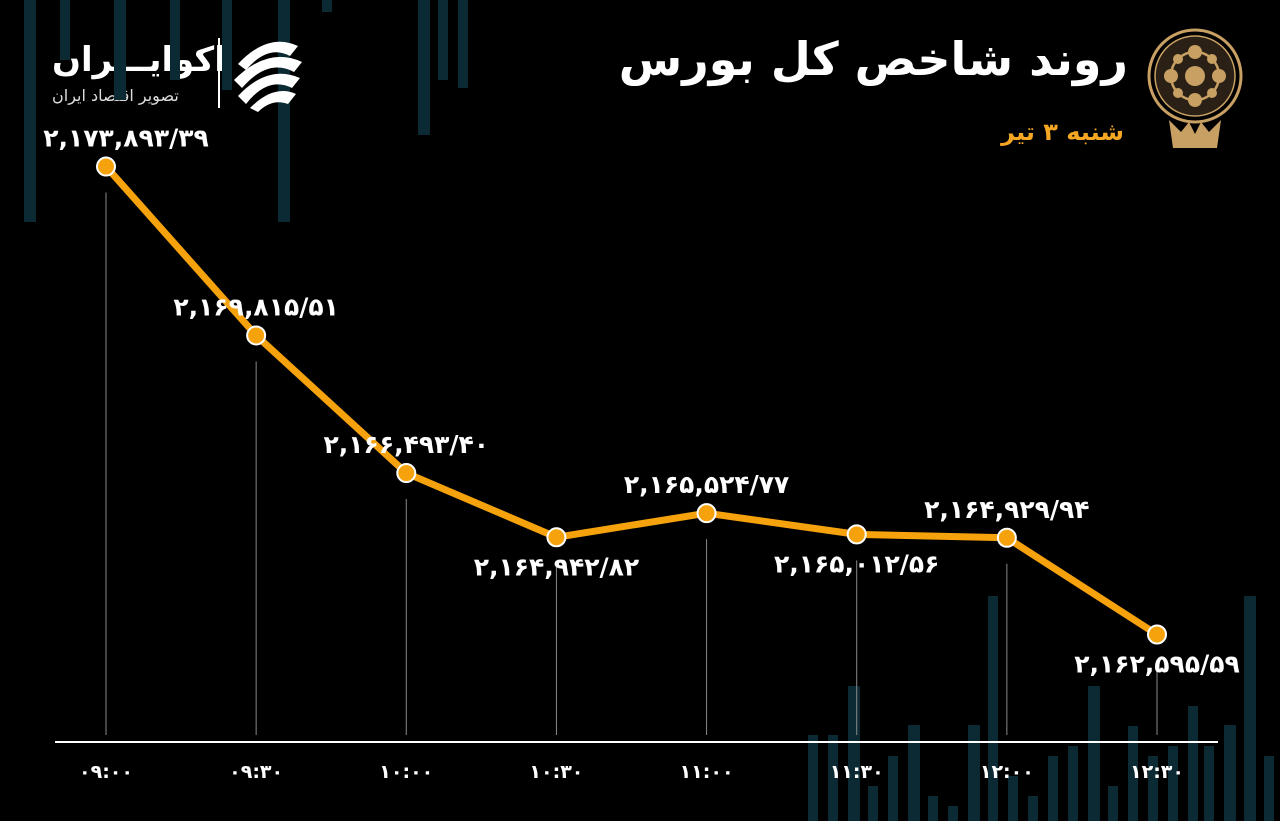 The height and width of the screenshot is (821, 1280). What do you see at coordinates (255, 306) in the screenshot?
I see `data-label: ۲,۱۶۹,۸۱۵/۵۱` at bounding box center [255, 306].